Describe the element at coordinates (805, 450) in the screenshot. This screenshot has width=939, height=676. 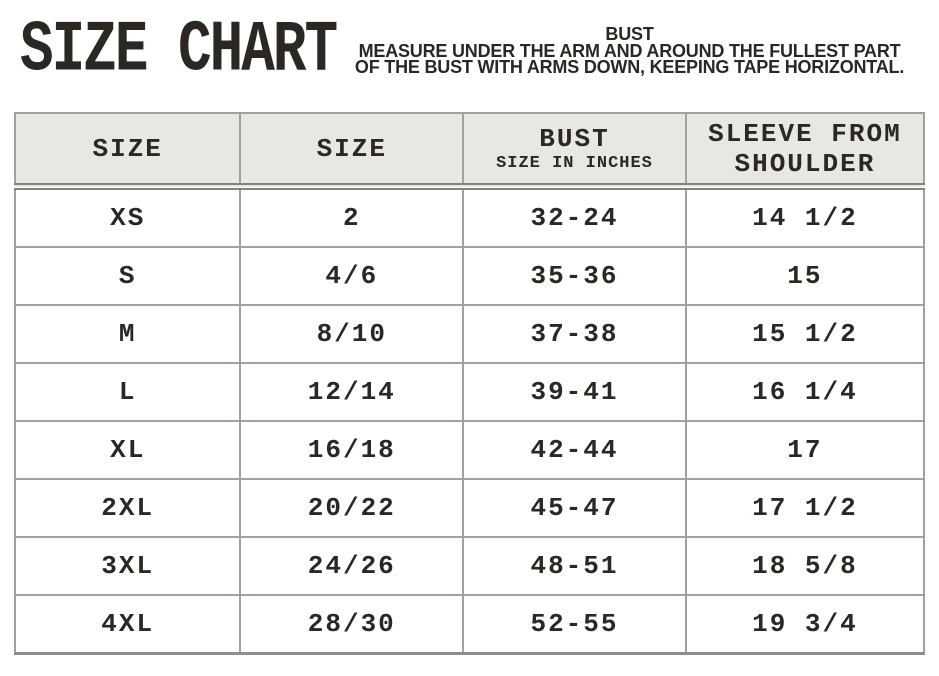
I see `cell-sleeve: 17` at that location.